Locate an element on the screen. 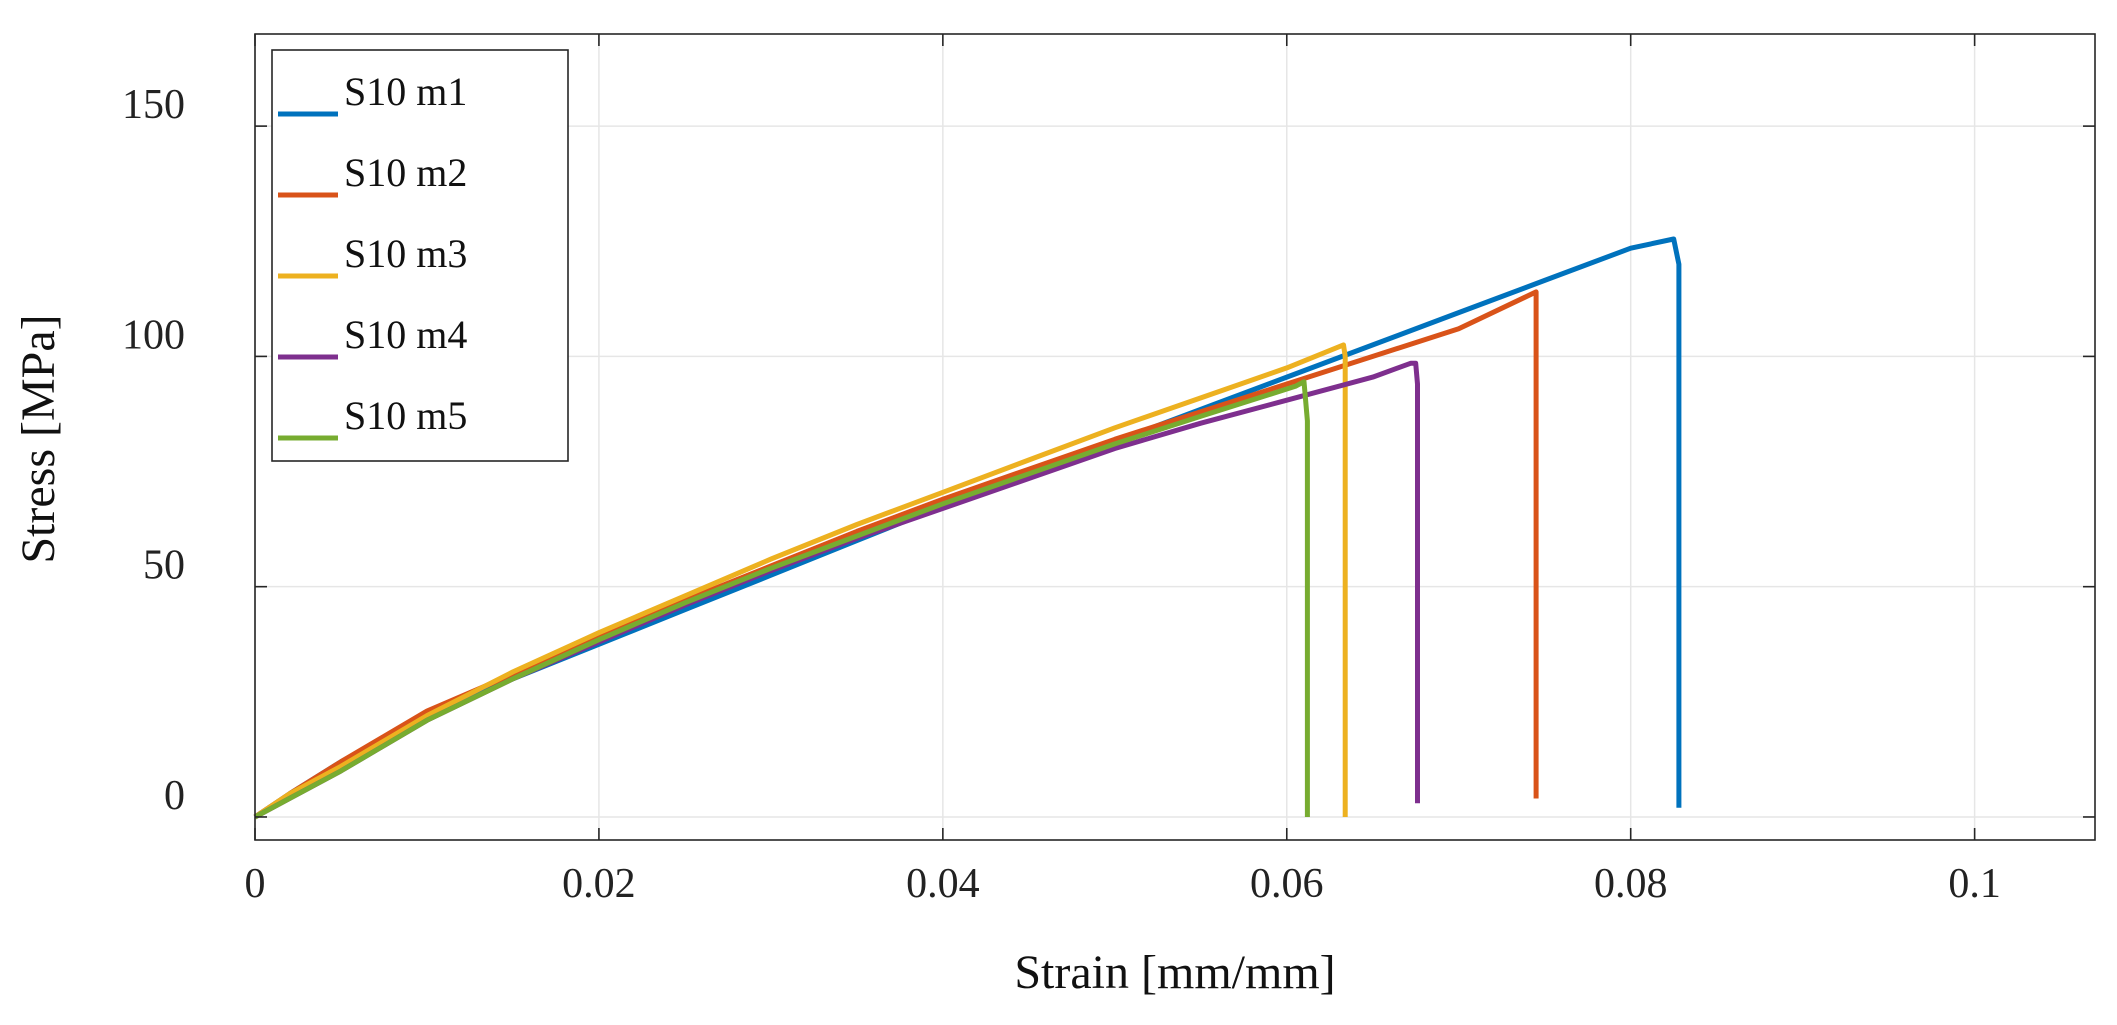 The width and height of the screenshot is (2117, 1025). y-axis-label: Stress [MPa] is located at coordinates (38, 438).